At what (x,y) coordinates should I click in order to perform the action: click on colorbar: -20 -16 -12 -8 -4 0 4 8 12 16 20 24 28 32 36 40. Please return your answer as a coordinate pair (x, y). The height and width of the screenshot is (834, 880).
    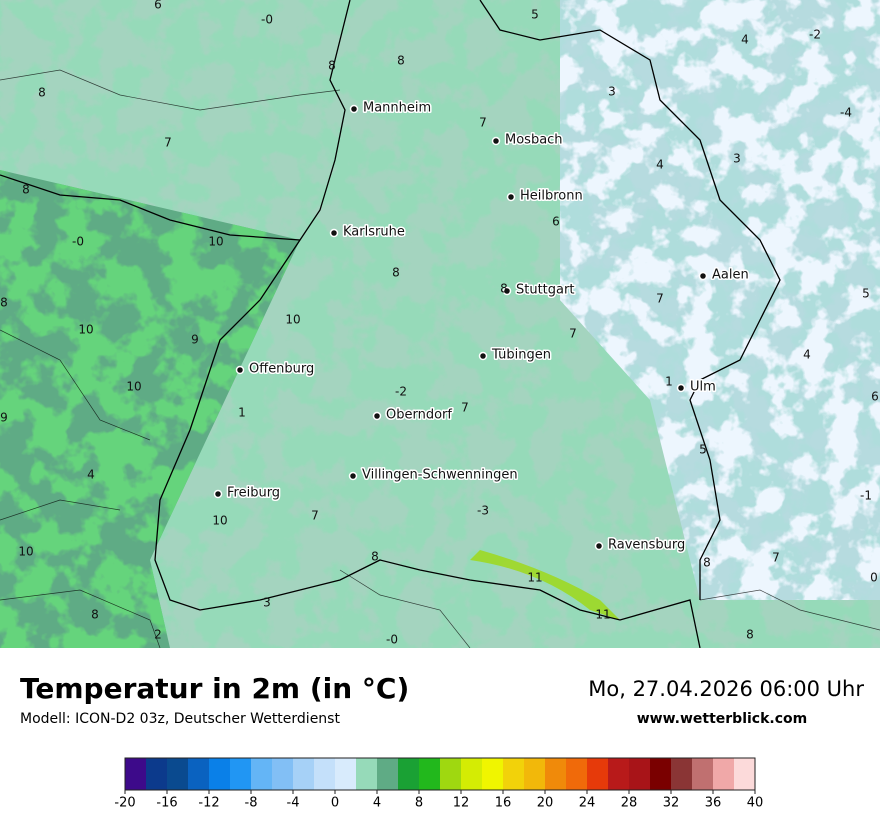
    Looking at the image, I should click on (439, 784).